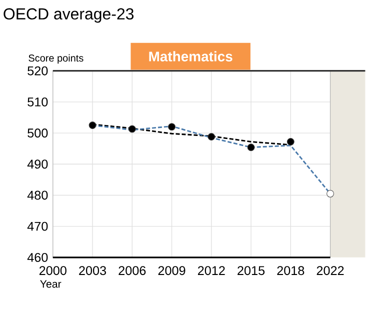 The height and width of the screenshot is (310, 366). What do you see at coordinates (52, 270) in the screenshot?
I see `x-tick-label: 2000` at bounding box center [52, 270].